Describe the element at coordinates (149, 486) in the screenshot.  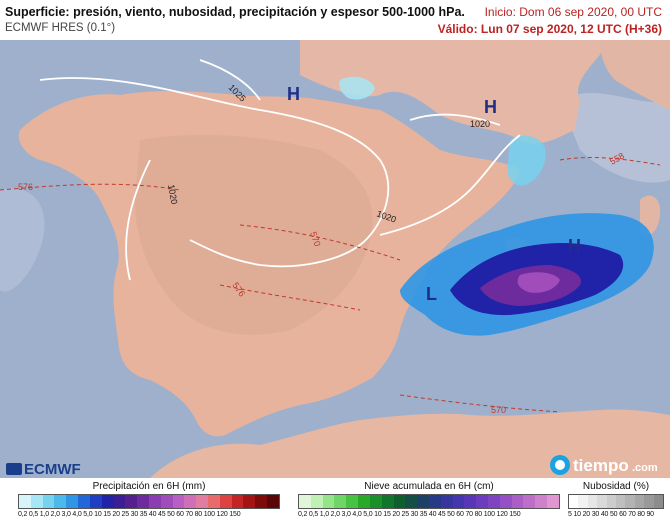
I see `precipitation-legend-title: Precipitación en 6H (mm)` at that location.